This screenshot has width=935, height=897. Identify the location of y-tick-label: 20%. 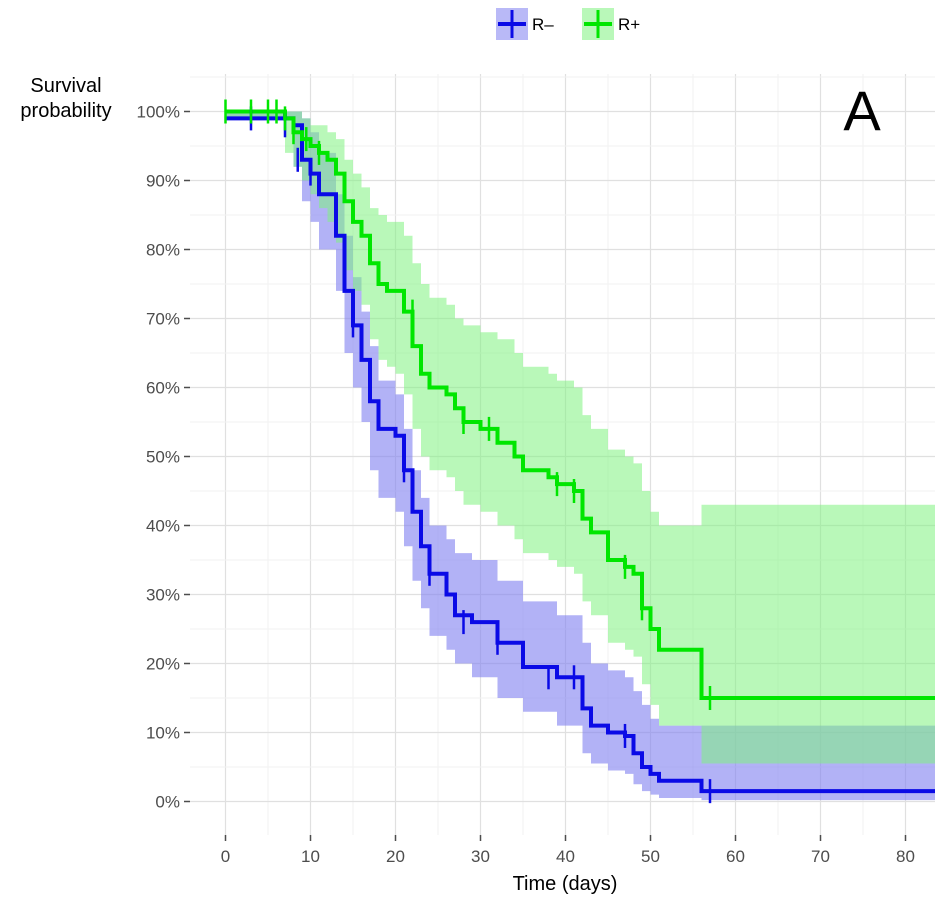
(163, 664).